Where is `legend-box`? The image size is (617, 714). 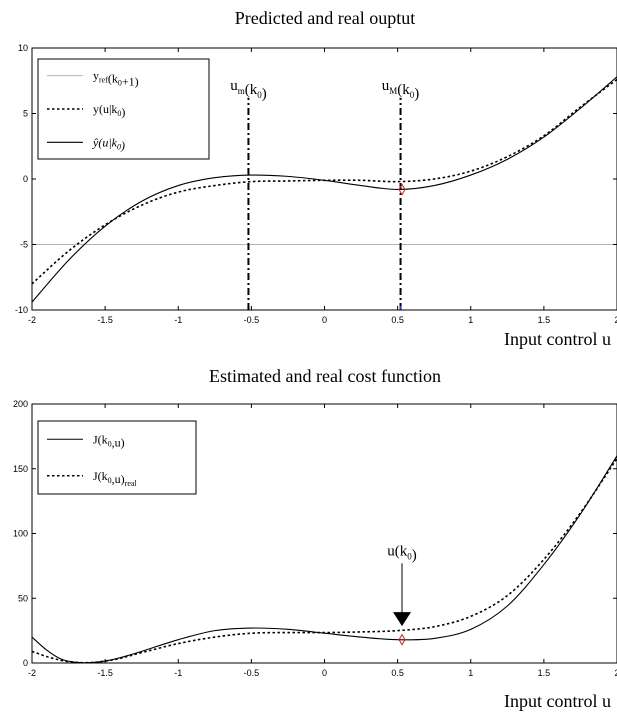
legend-box is located at coordinates (117, 457).